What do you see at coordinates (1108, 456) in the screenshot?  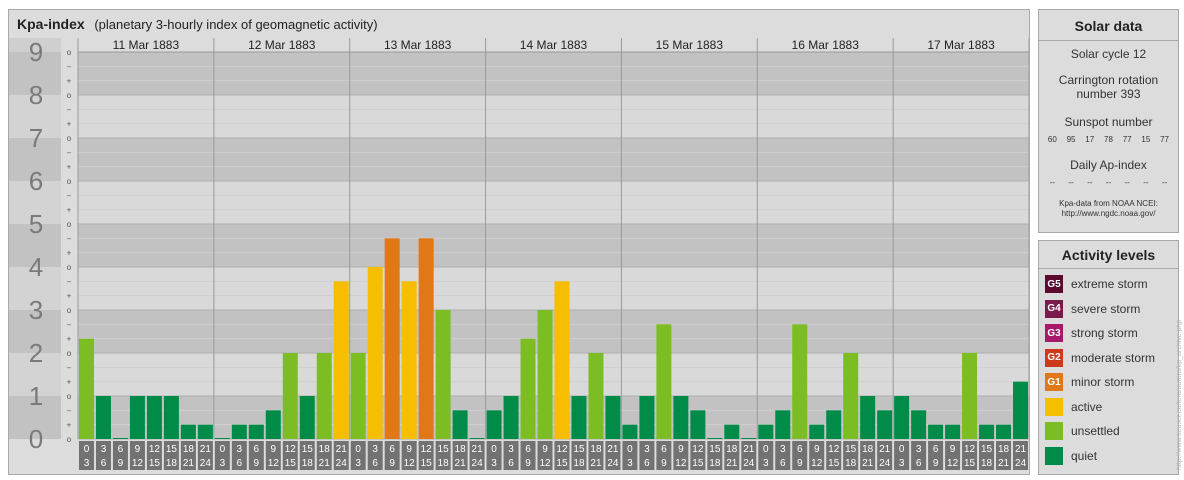 I see `activity-level-item: quiet` at bounding box center [1108, 456].